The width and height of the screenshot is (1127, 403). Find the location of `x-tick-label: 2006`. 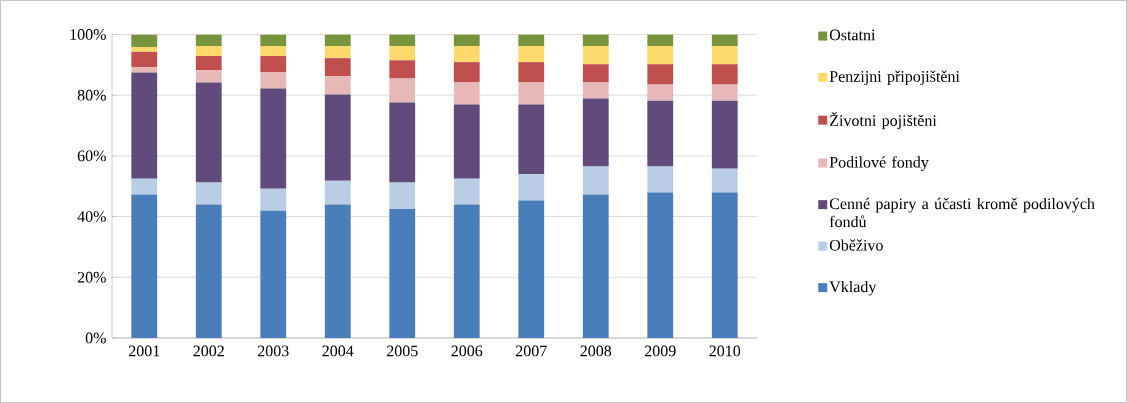

x-tick-label: 2006 is located at coordinates (467, 351).